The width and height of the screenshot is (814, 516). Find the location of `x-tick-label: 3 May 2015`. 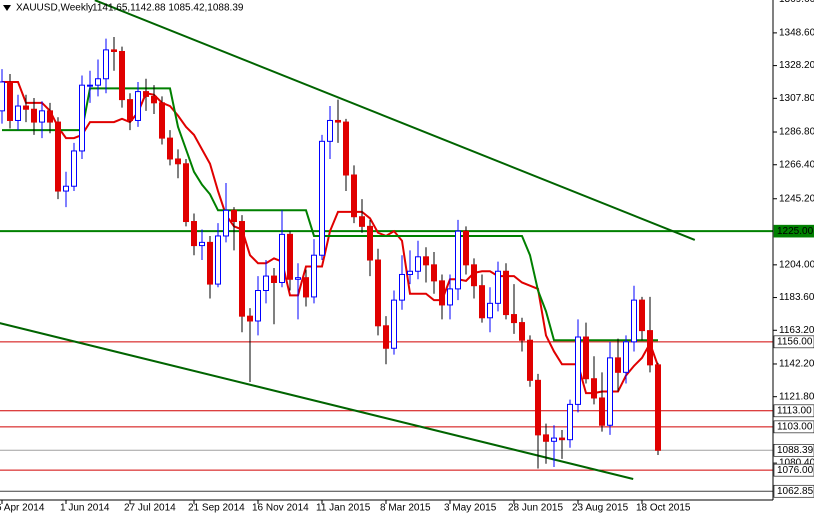

x-tick-label: 3 May 2015 is located at coordinates (470, 508).